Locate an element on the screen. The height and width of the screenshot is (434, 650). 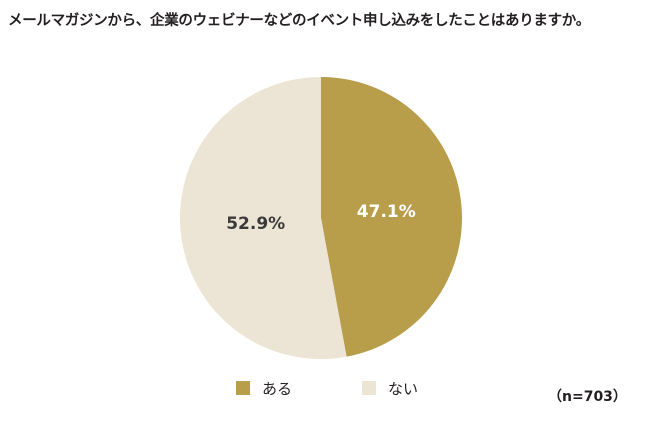
pie-slice-aru is located at coordinates (391, 217).